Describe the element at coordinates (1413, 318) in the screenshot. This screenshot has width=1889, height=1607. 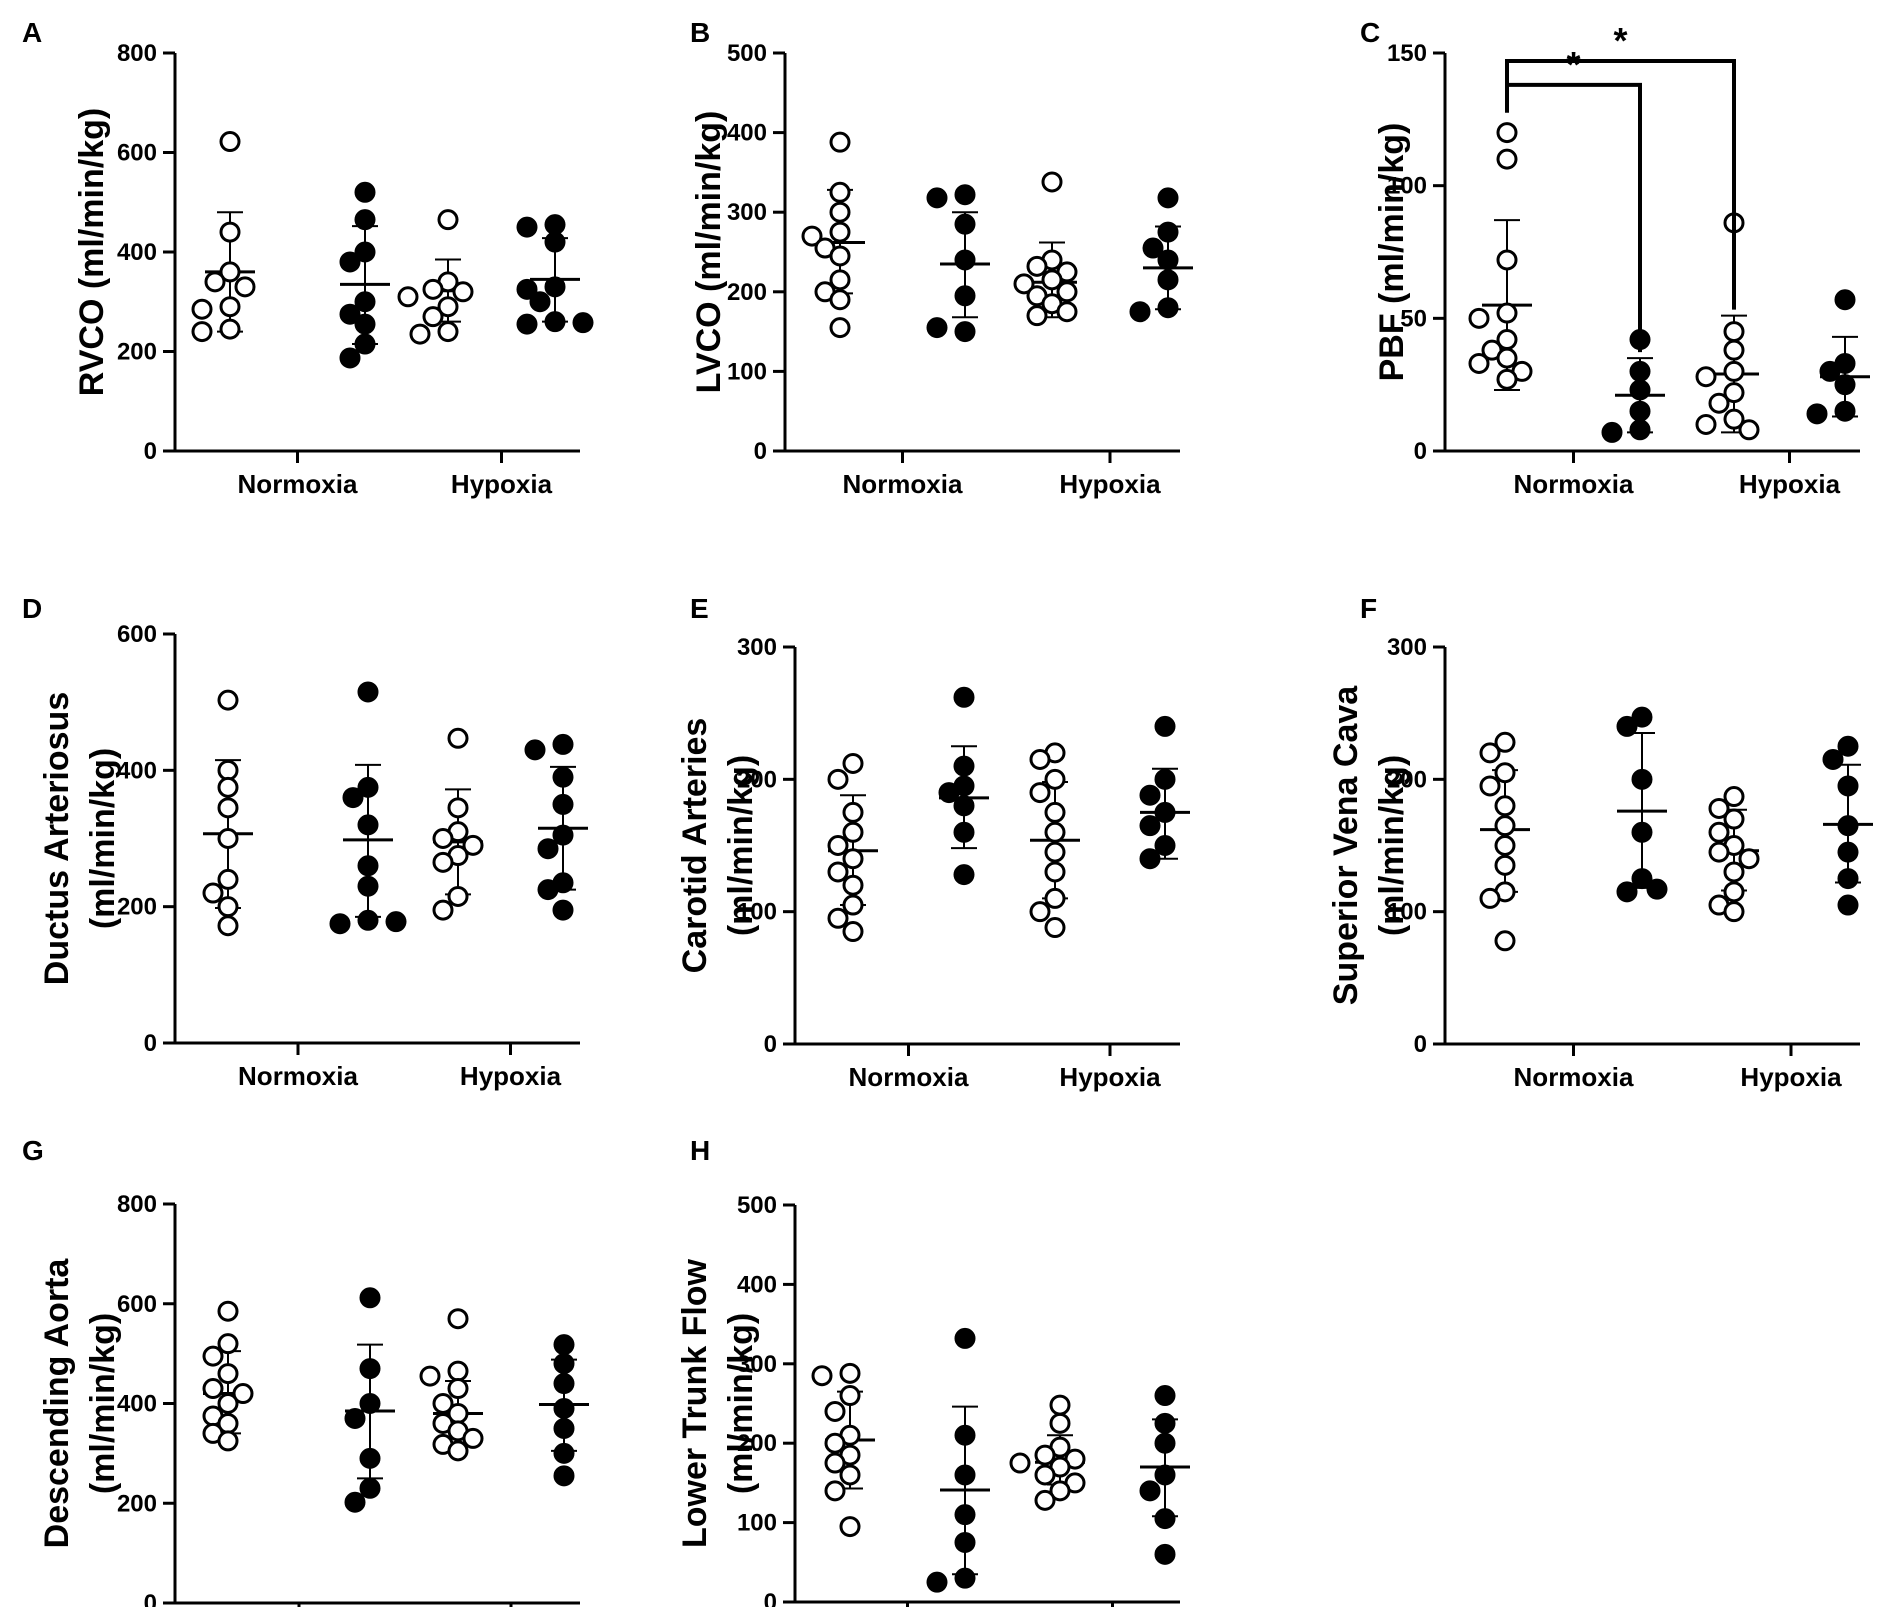
I see `y-tick-label: 50` at that location.